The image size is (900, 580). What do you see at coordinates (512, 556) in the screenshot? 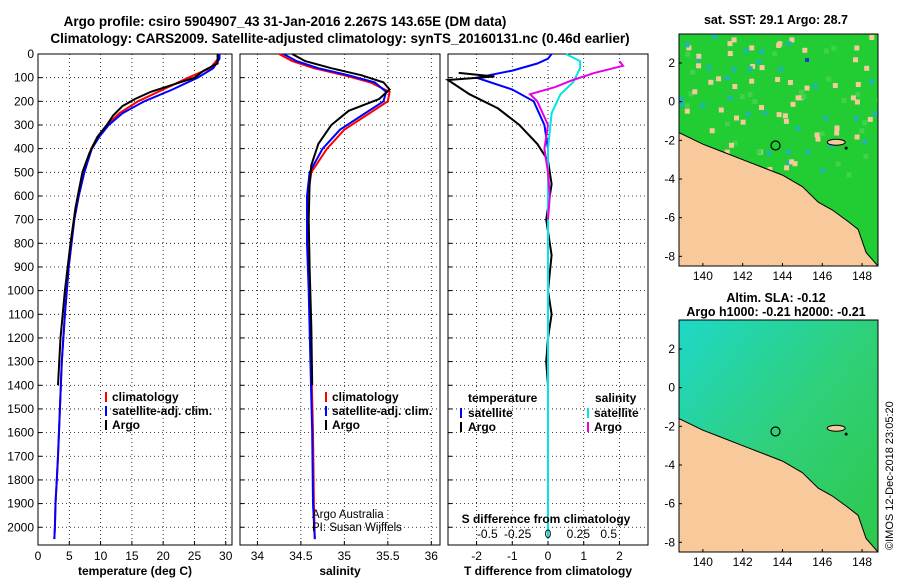
I see `x-tick-label: -1` at bounding box center [512, 556].